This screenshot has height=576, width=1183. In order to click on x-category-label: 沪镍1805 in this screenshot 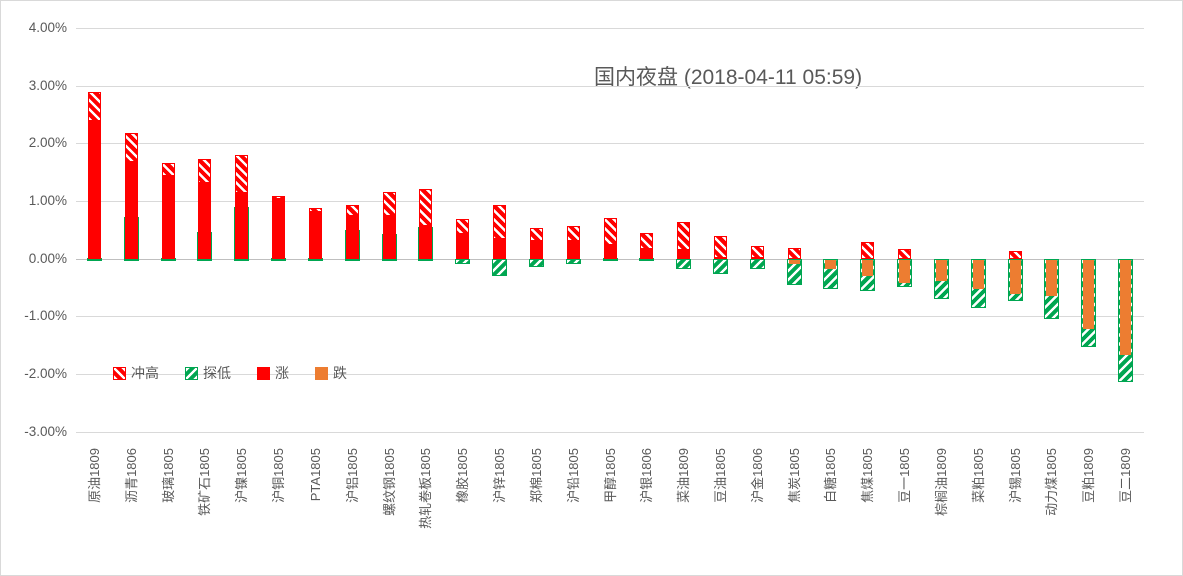, I will do `click(242, 475)`.